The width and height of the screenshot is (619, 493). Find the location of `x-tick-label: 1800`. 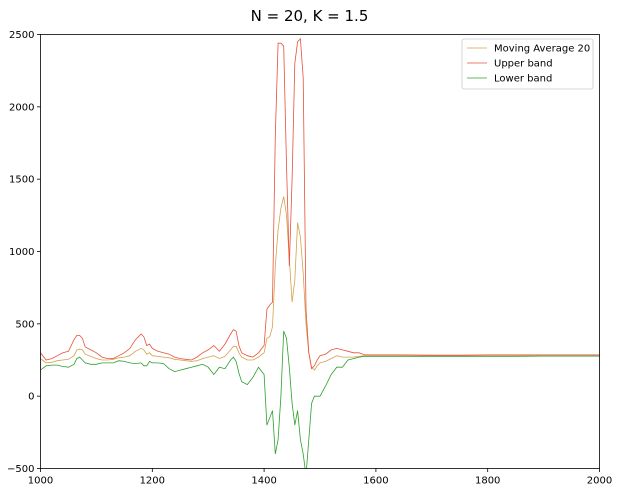

x-tick-label: 1800 is located at coordinates (487, 481).